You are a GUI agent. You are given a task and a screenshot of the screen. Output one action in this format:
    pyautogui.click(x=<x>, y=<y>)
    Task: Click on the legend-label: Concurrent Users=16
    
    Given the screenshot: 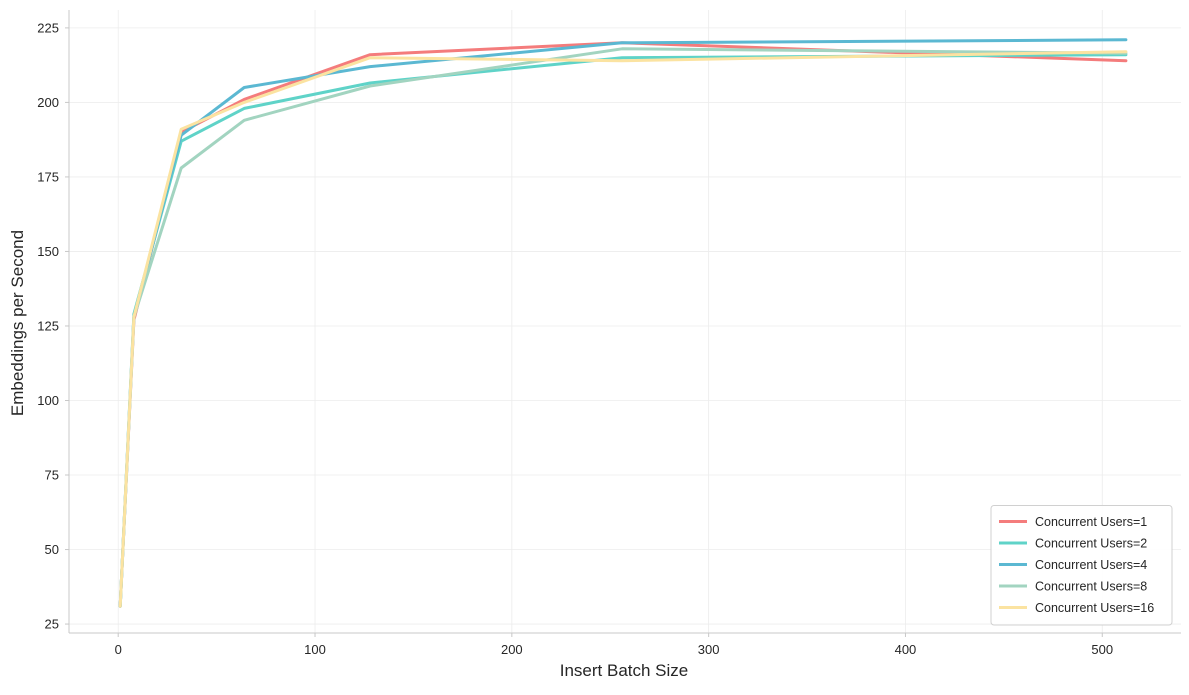 What is the action you would take?
    pyautogui.click(x=1094, y=608)
    